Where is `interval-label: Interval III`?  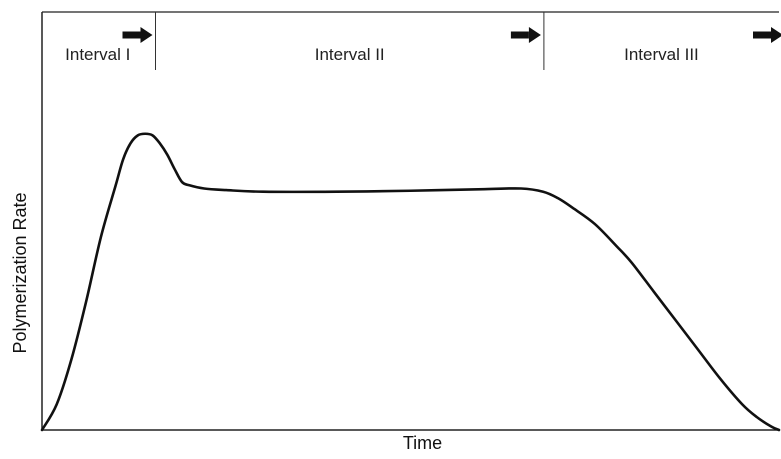
interval-label: Interval III is located at coordinates (661, 54).